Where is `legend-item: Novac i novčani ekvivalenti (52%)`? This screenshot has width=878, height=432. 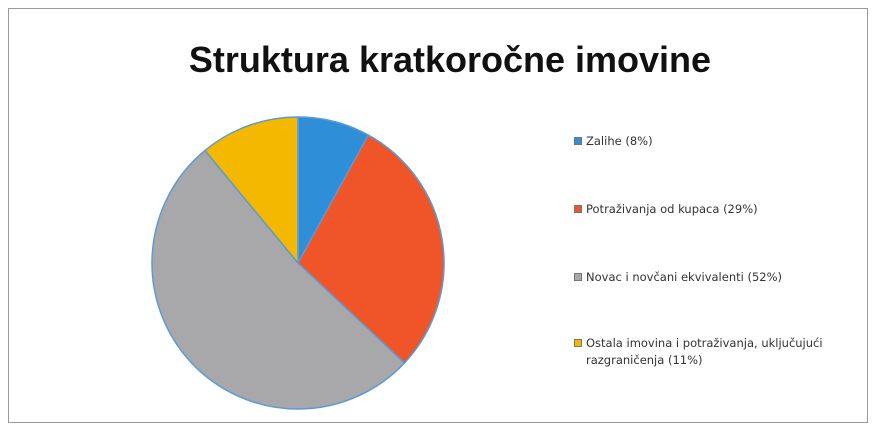
legend-item: Novac i novčani ekvivalenti (52%) is located at coordinates (714, 277).